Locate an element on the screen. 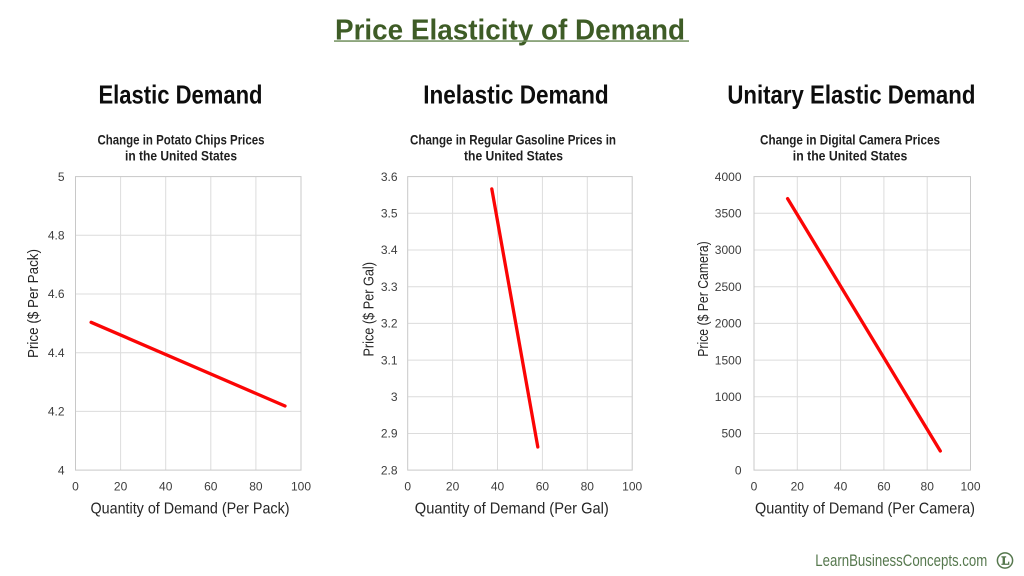  svg-text: 500 is located at coordinates (731, 434).